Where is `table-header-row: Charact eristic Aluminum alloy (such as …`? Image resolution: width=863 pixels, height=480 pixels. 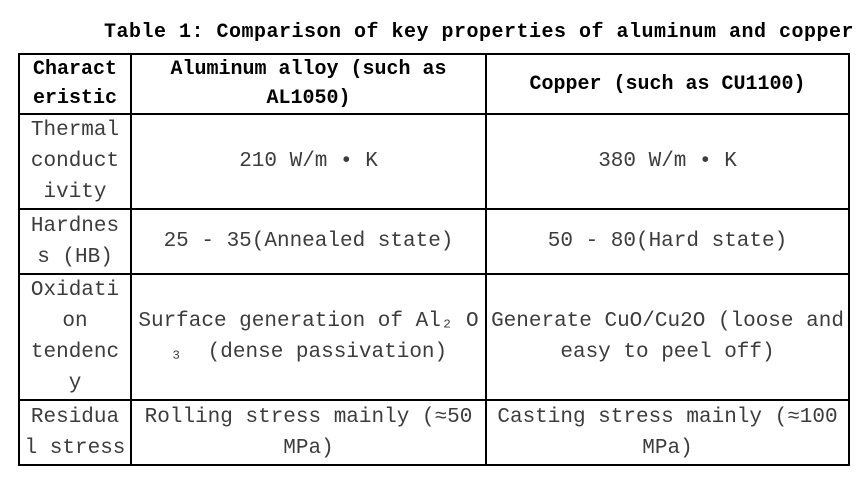
table-header-row: Charact eristic Aluminum alloy (such as … is located at coordinates (434, 84).